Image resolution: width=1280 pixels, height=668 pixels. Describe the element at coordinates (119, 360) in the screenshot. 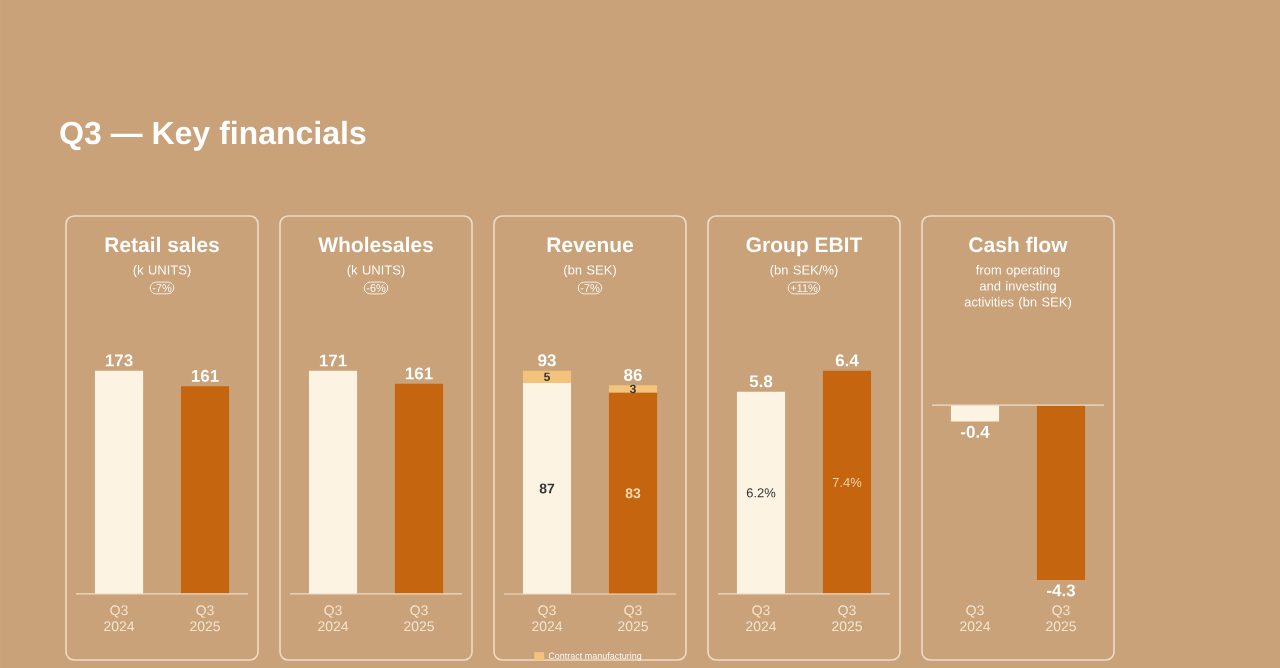

I see `data-label: 173` at that location.